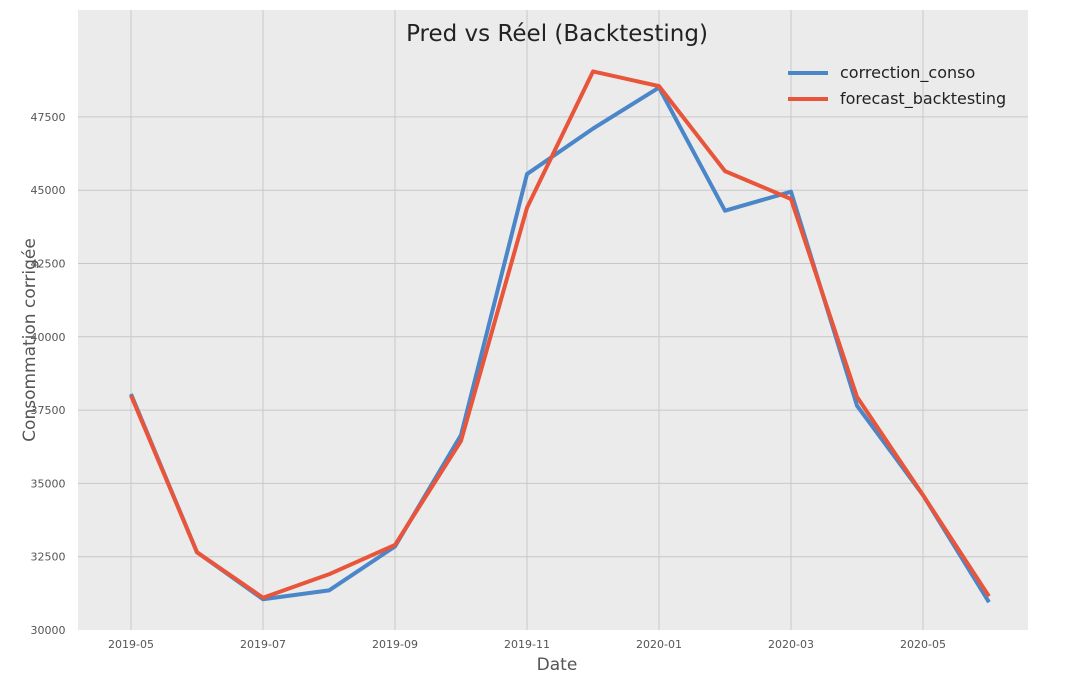  Describe the element at coordinates (263, 644) in the screenshot. I see `x-tick-label: 2019-07` at that location.